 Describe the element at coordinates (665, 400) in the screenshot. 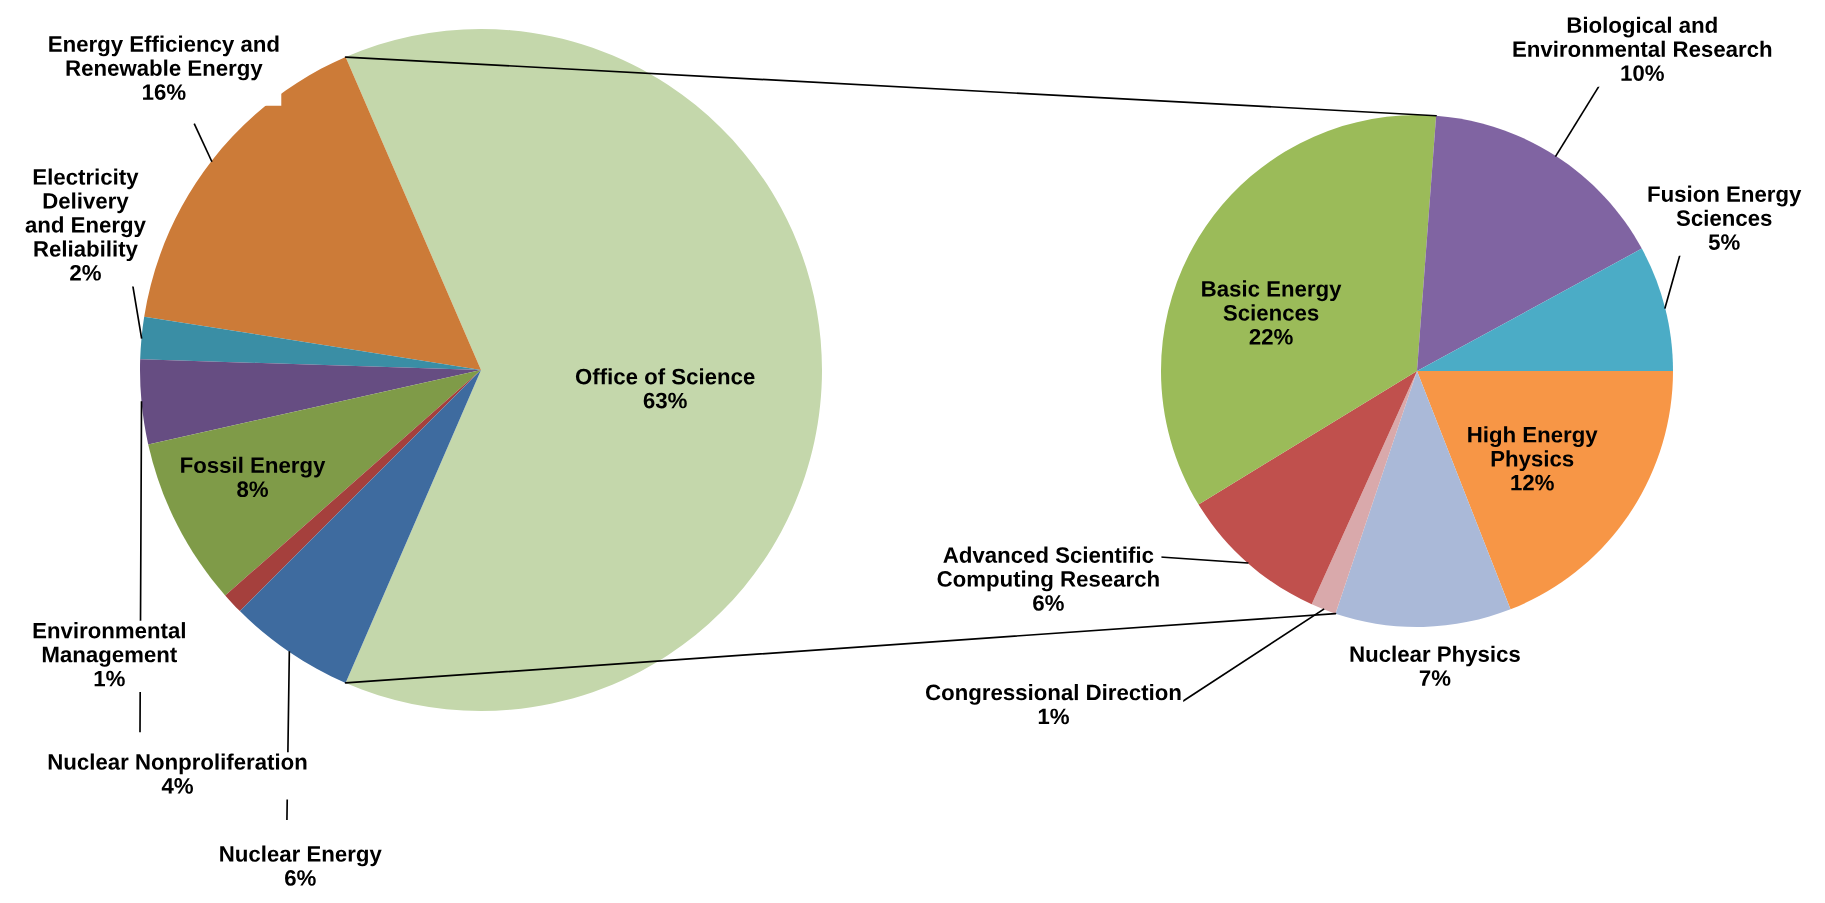

I see `data-label: 63%` at that location.